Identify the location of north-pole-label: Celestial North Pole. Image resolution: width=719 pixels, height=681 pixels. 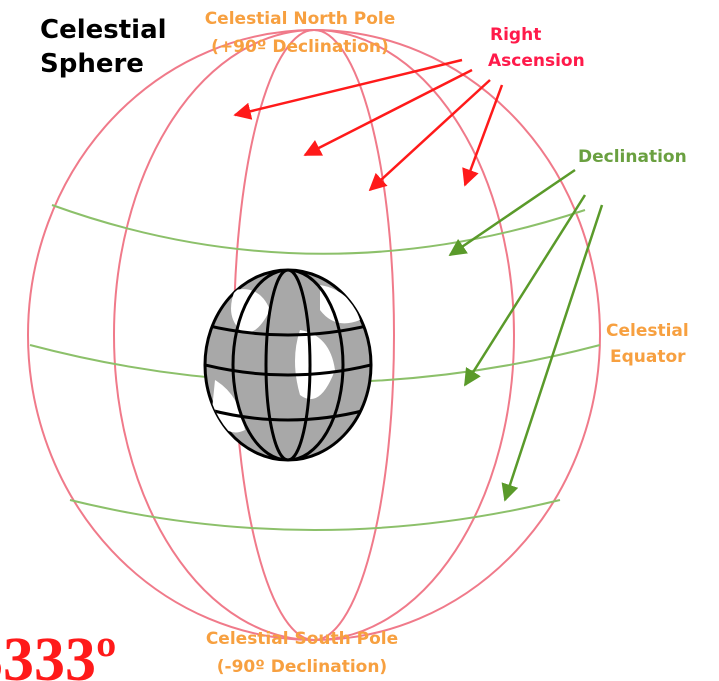
(300, 19).